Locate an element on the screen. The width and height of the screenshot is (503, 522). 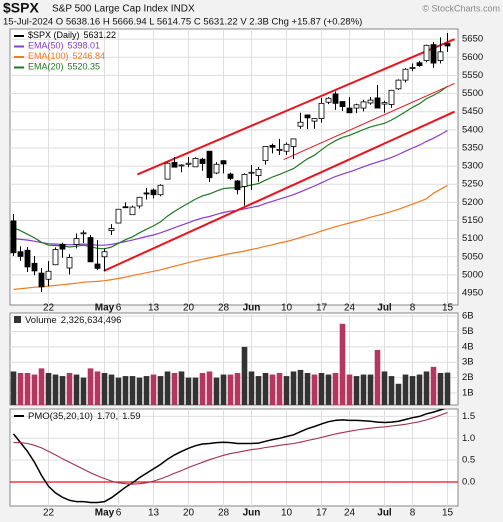
x-tick-label: May is located at coordinates (105, 308).